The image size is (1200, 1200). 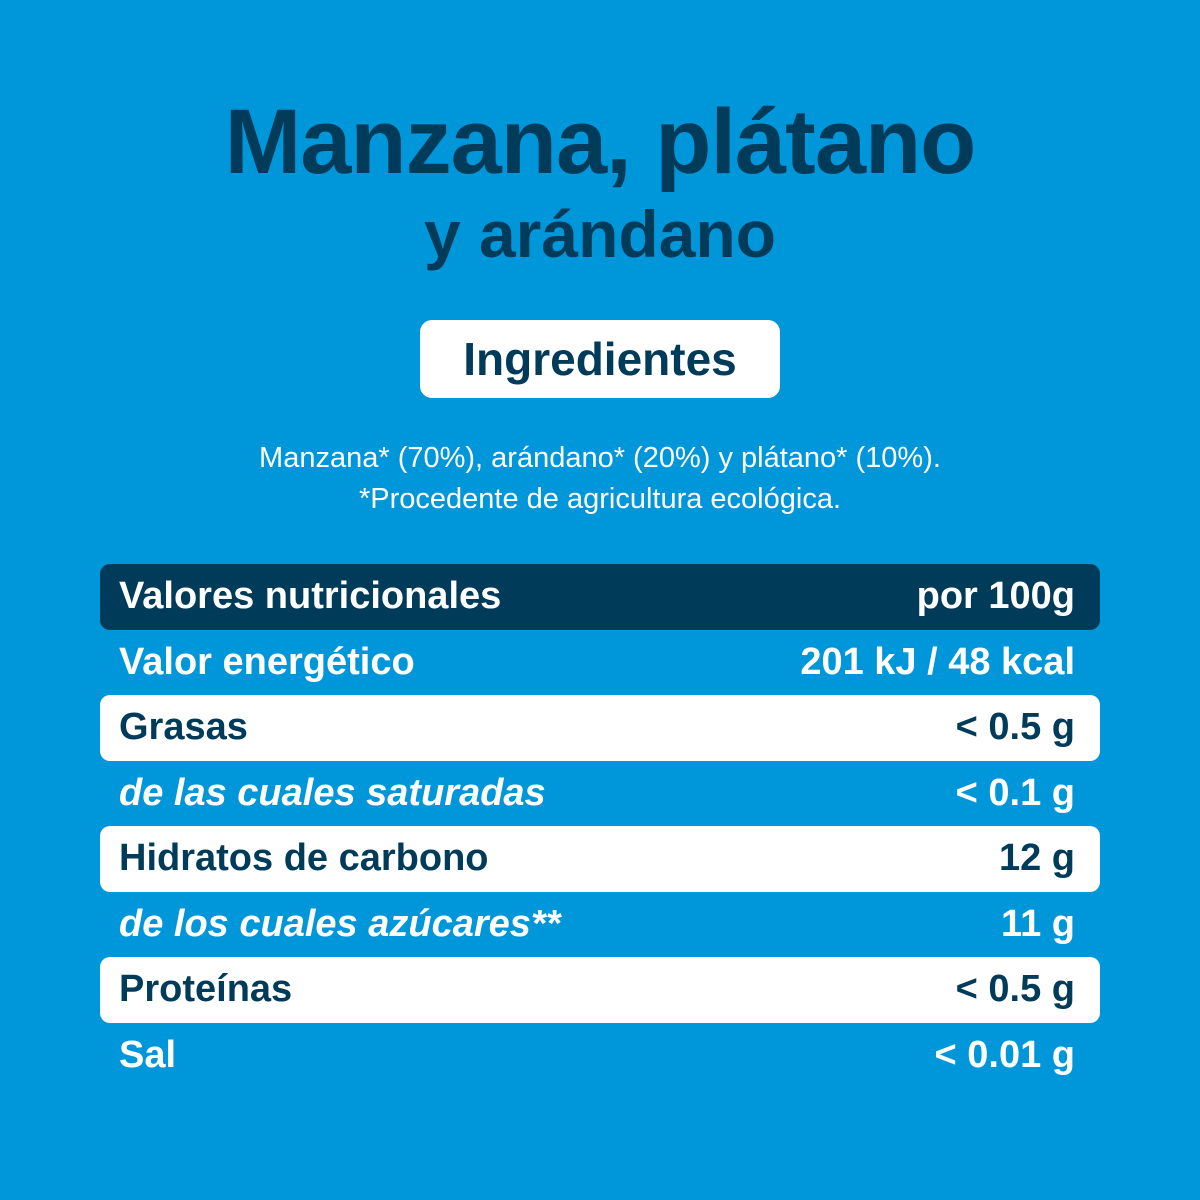 I want to click on row-label: Grasas, so click(x=183, y=727).